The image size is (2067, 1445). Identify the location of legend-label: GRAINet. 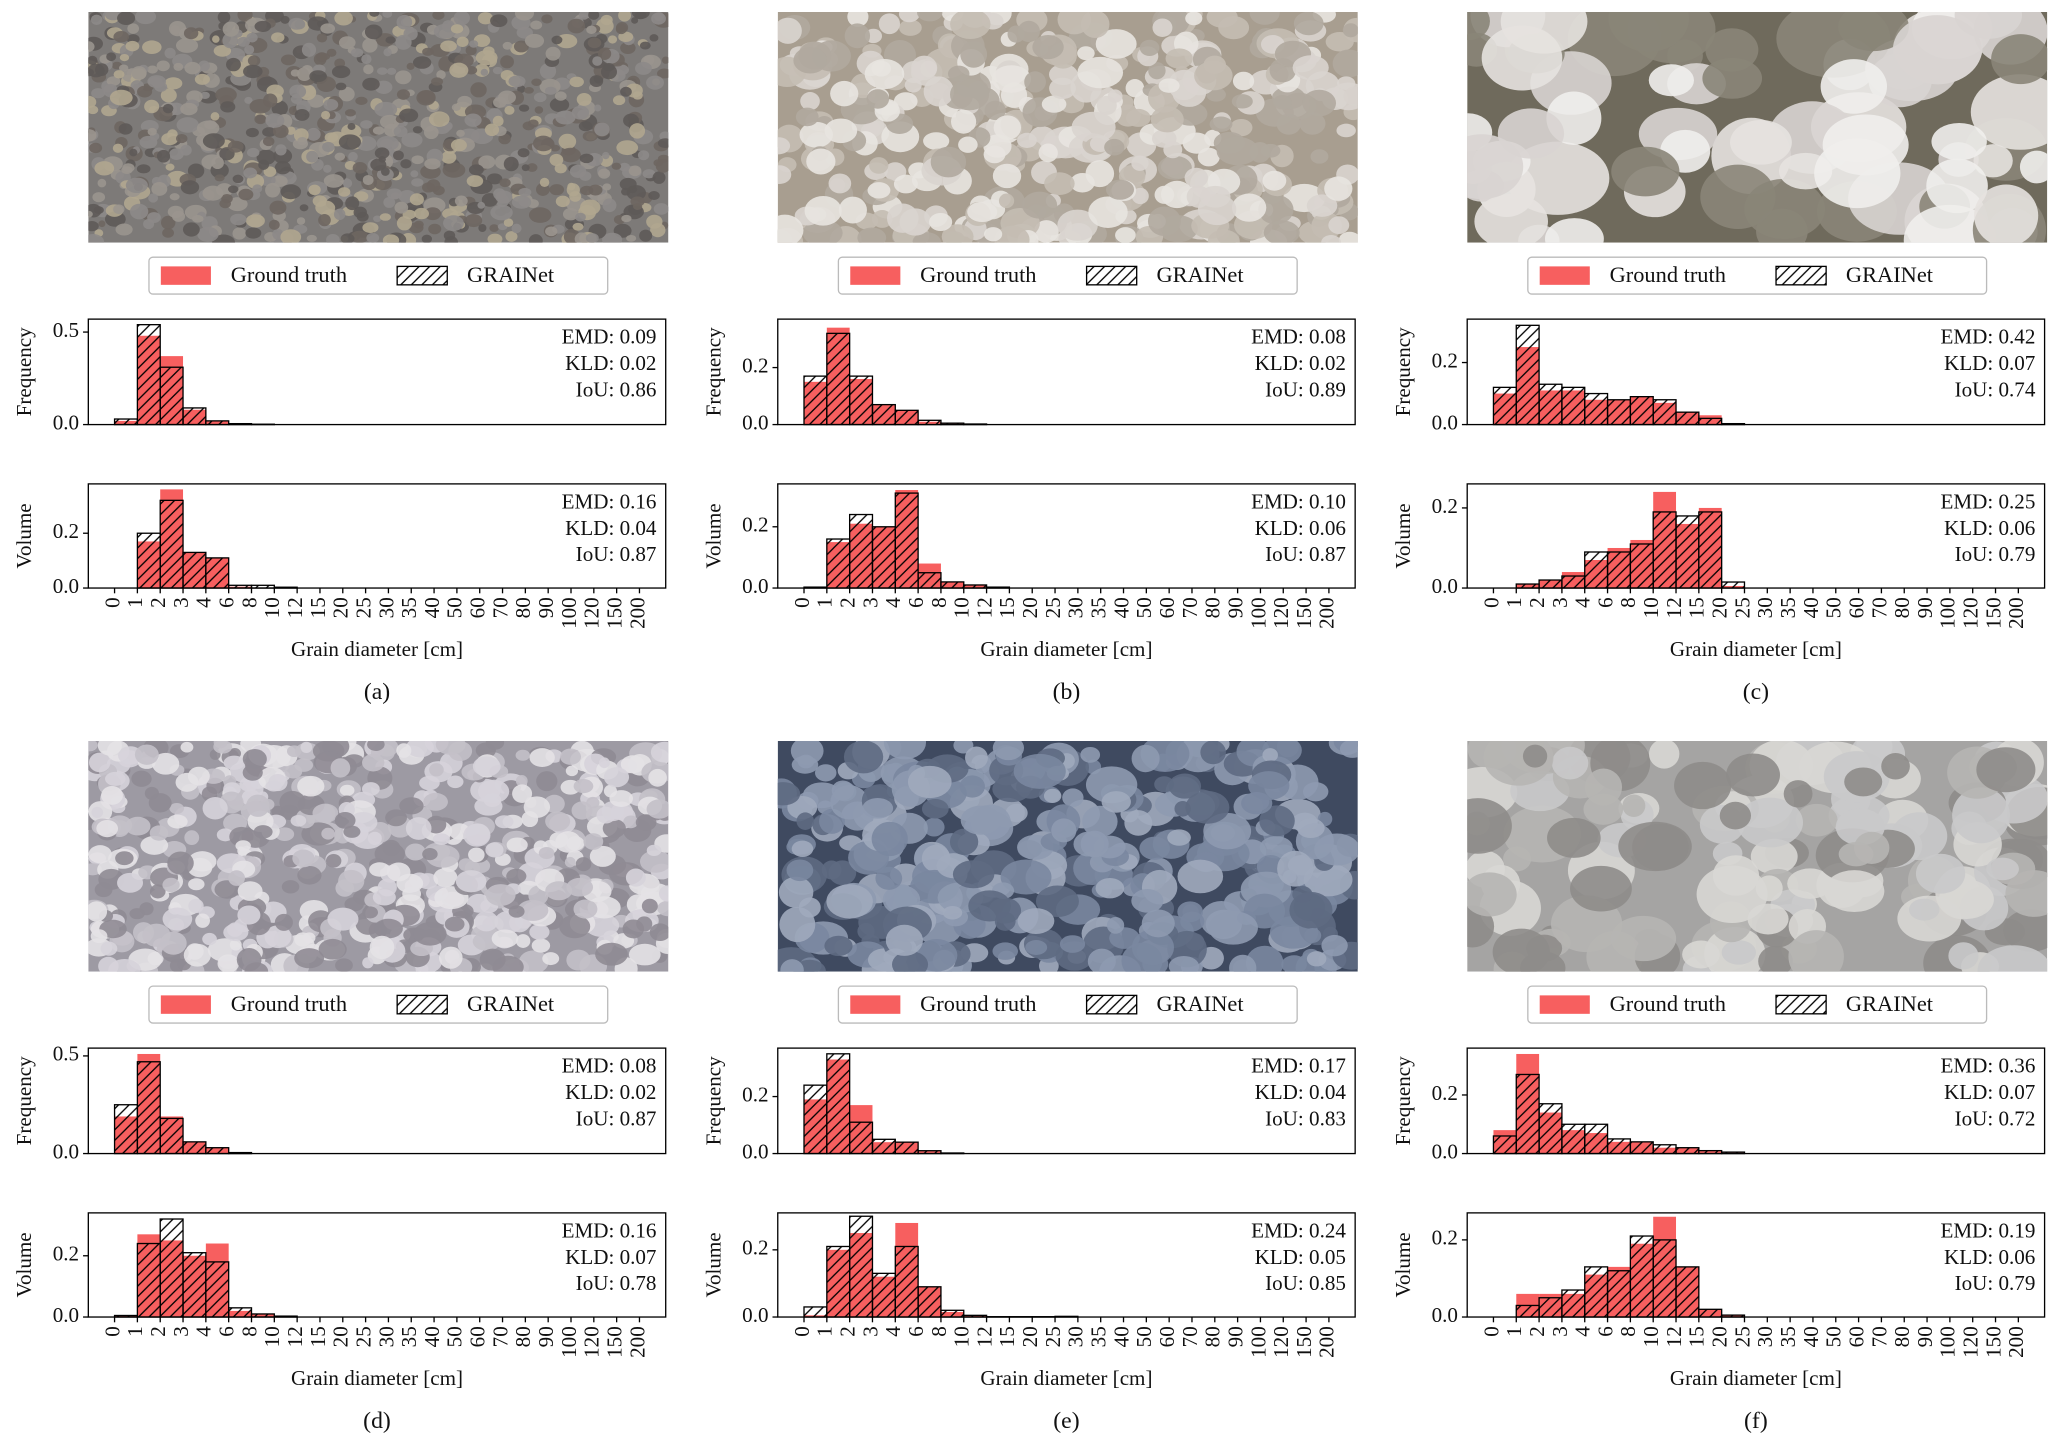
(511, 1003).